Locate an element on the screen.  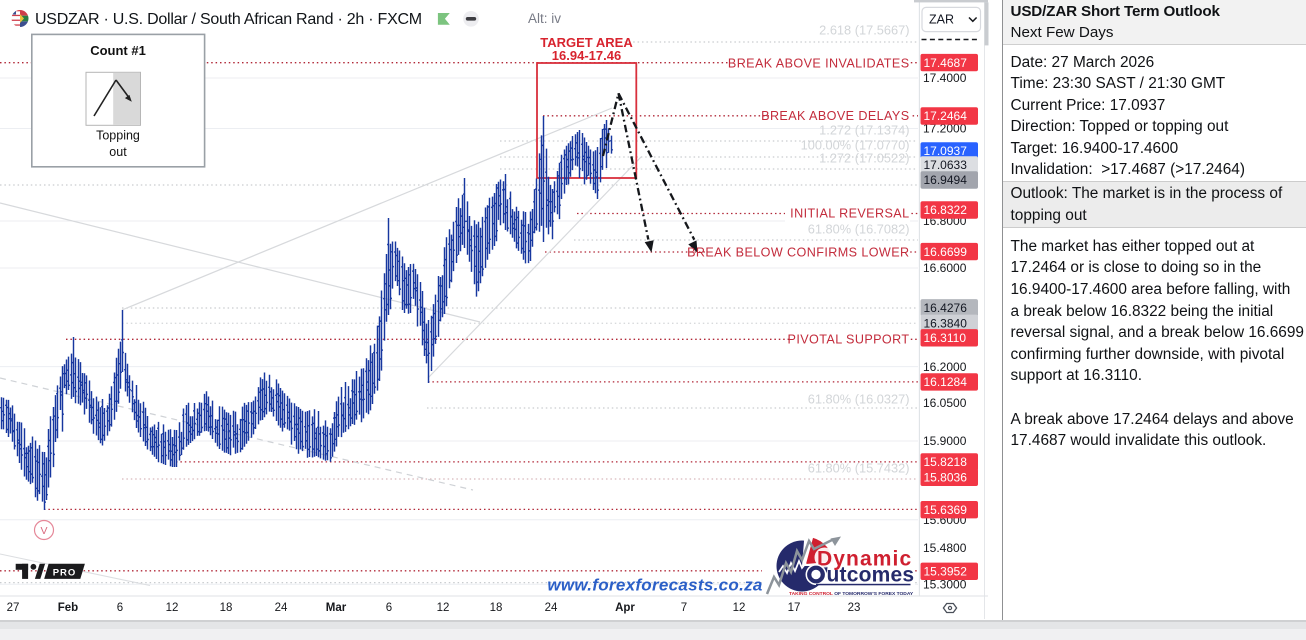
svg-text: Count #1 is located at coordinates (118, 50).